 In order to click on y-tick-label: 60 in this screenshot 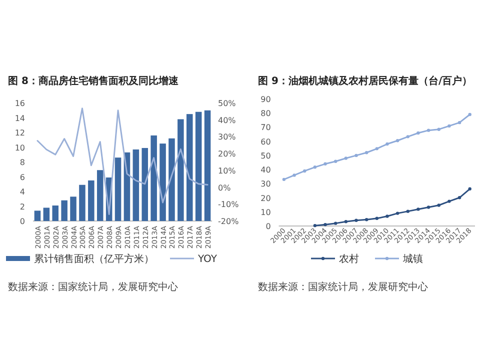, I will do `click(265, 141)`.